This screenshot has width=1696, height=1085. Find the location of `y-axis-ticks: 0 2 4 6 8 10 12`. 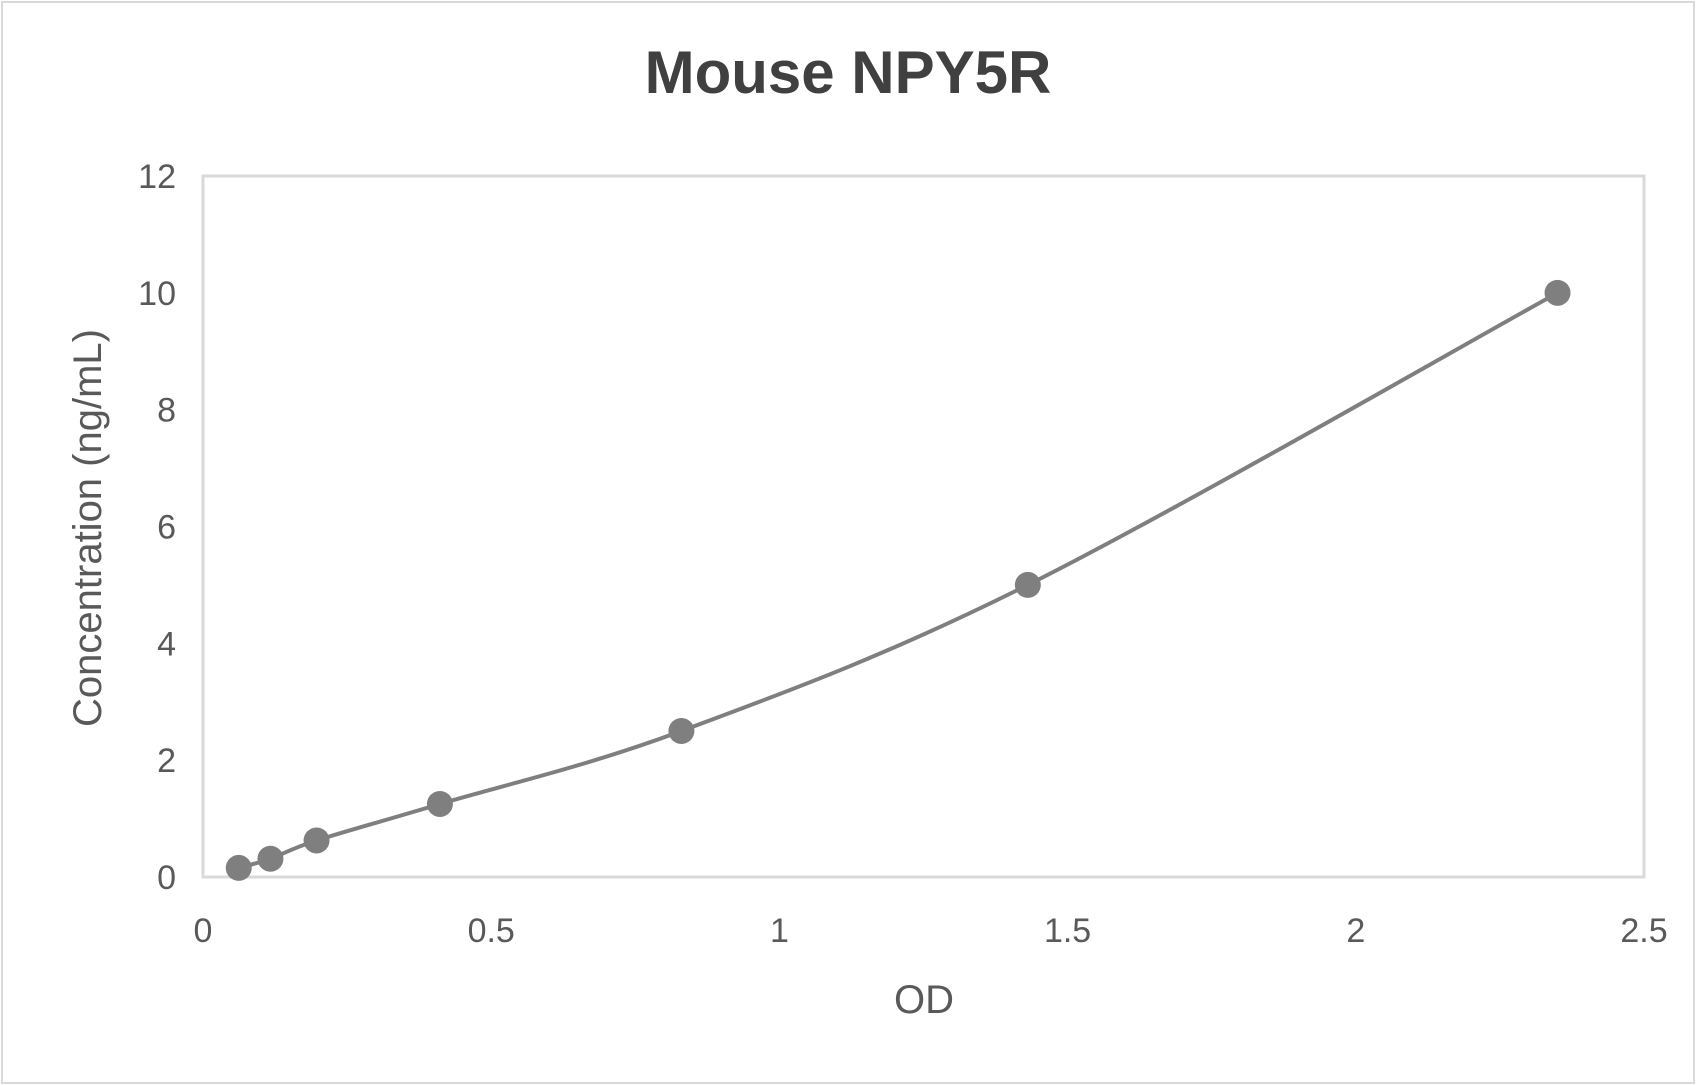

y-axis-ticks: 0 2 4 6 8 10 12 is located at coordinates (157, 527).